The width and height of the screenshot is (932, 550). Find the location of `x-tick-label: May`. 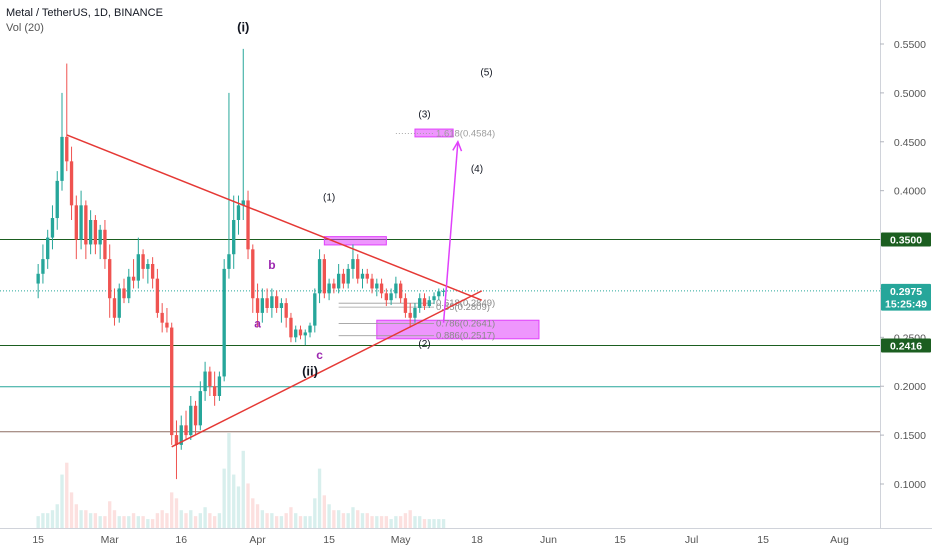

x-tick-label: May is located at coordinates (401, 540).